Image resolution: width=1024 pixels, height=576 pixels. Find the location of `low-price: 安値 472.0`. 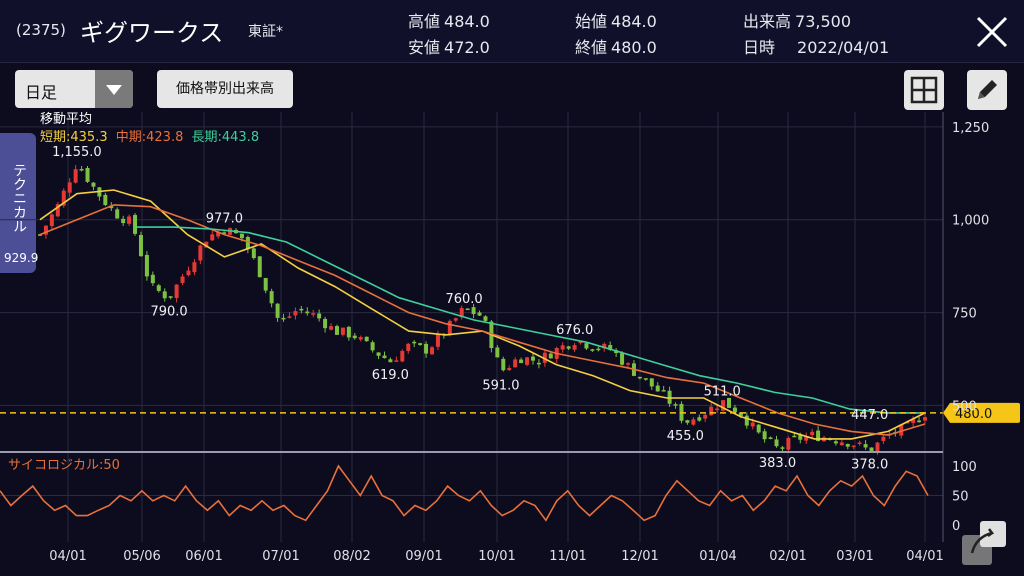

low-price: 安値 472.0 is located at coordinates (449, 47).